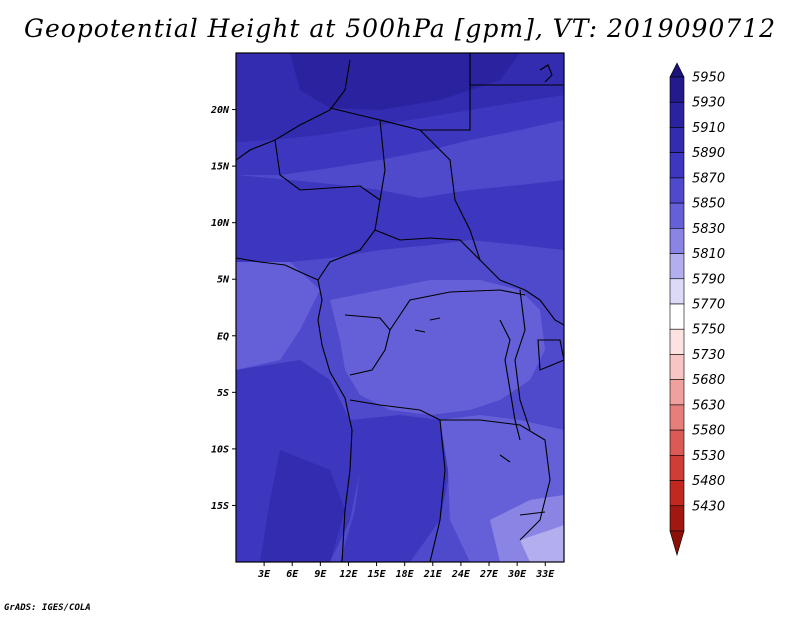  What do you see at coordinates (677, 543) in the screenshot?
I see `colorbar-bottom-arrow` at bounding box center [677, 543].